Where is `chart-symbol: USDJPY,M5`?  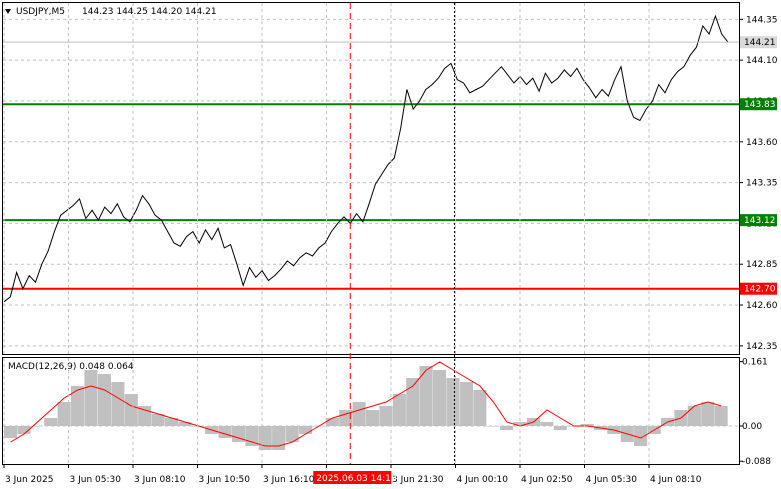
chart-symbol: USDJPY,M5 is located at coordinates (40, 12).